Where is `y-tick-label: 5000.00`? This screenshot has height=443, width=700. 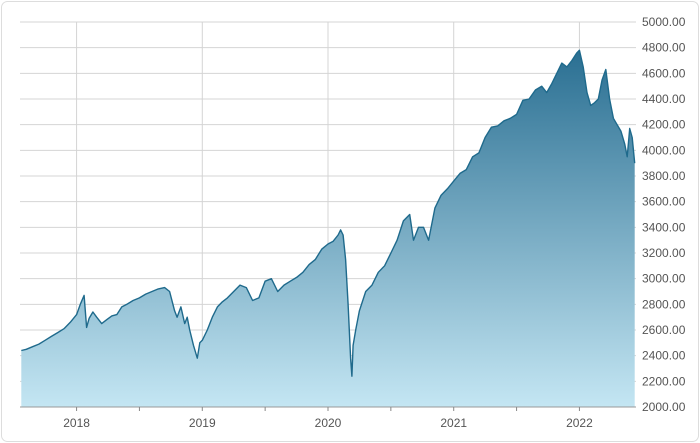 y-tick-label: 5000.00 is located at coordinates (664, 22).